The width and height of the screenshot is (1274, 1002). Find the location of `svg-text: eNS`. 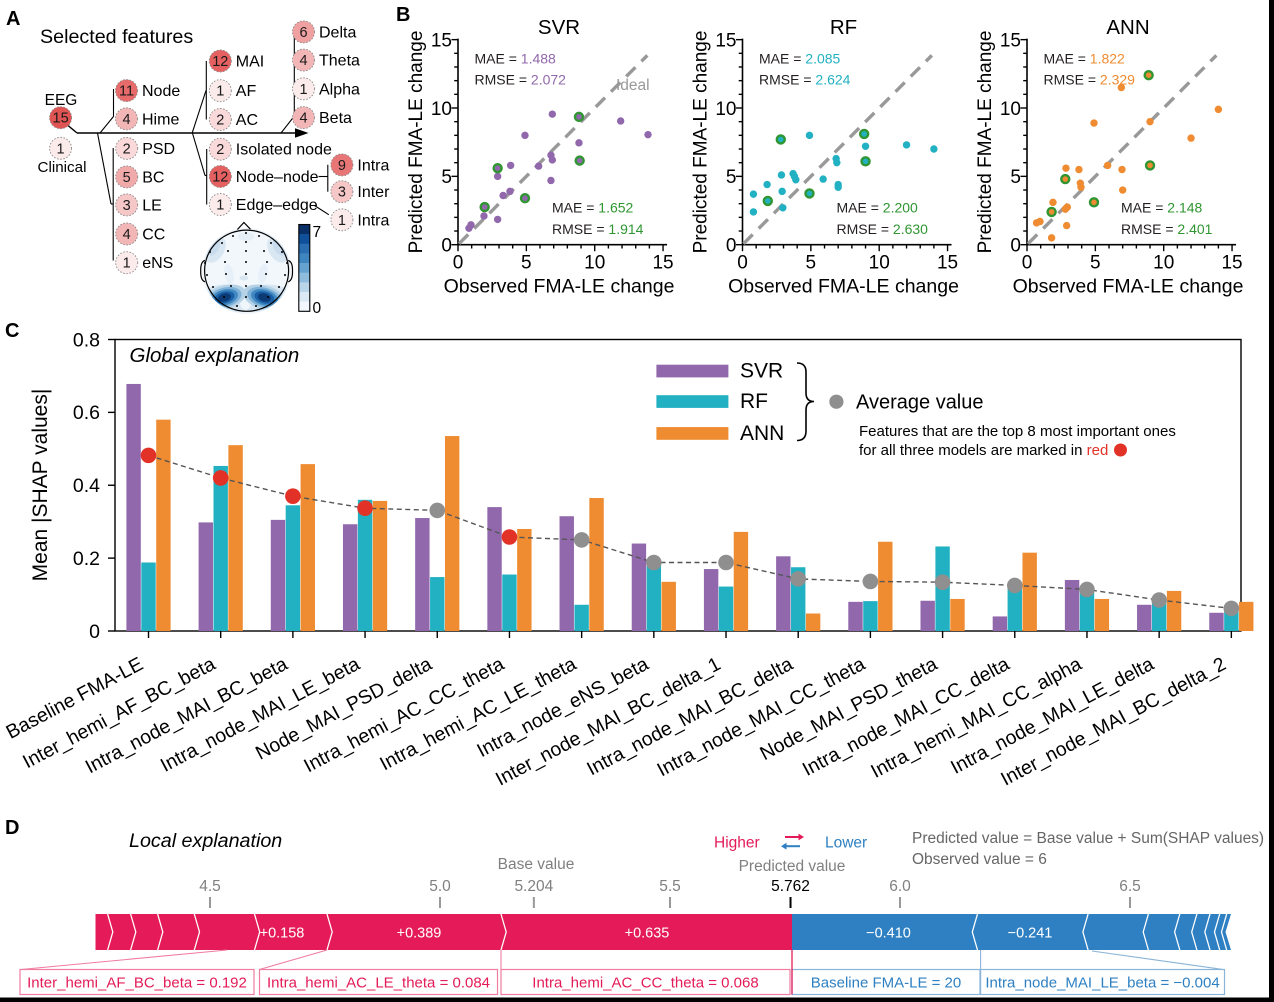

svg-text: eNS is located at coordinates (157, 263).